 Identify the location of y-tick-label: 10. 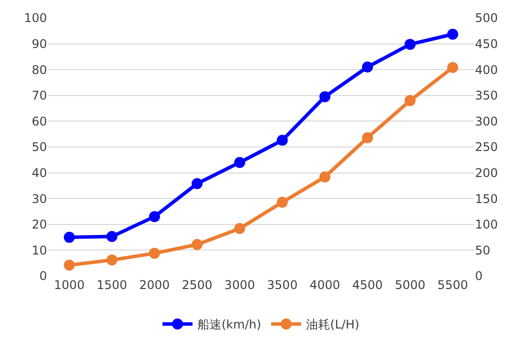
(39, 250).